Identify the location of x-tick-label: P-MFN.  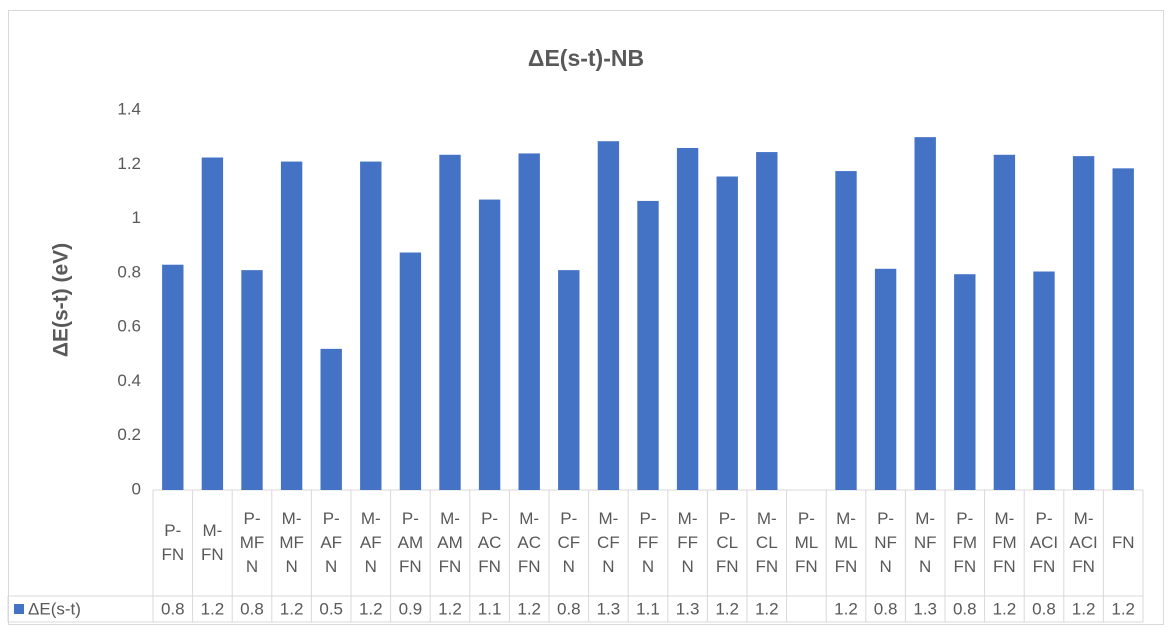
(252, 542).